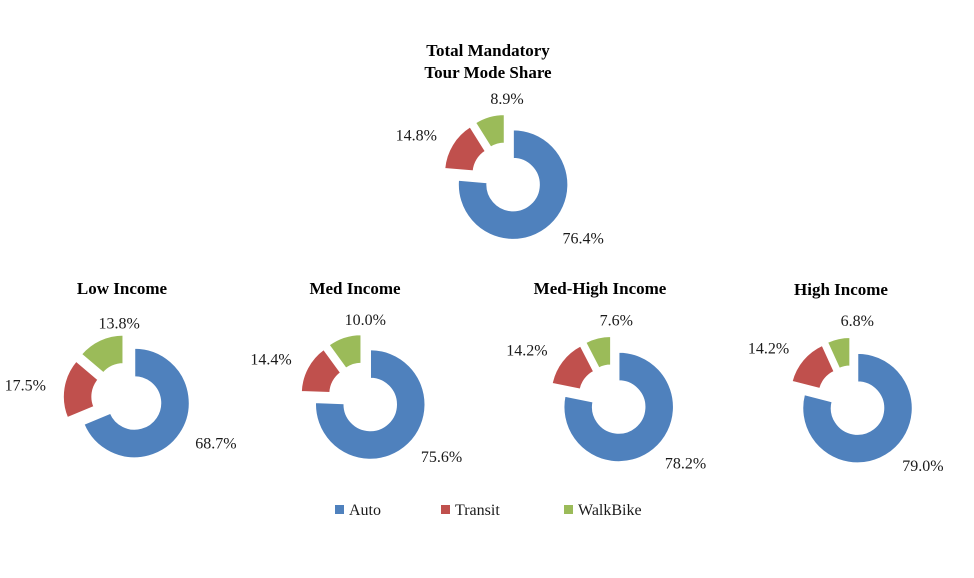 This screenshot has height=578, width=974. What do you see at coordinates (568, 509) in the screenshot?
I see `legend-swatch-walkbike` at bounding box center [568, 509].